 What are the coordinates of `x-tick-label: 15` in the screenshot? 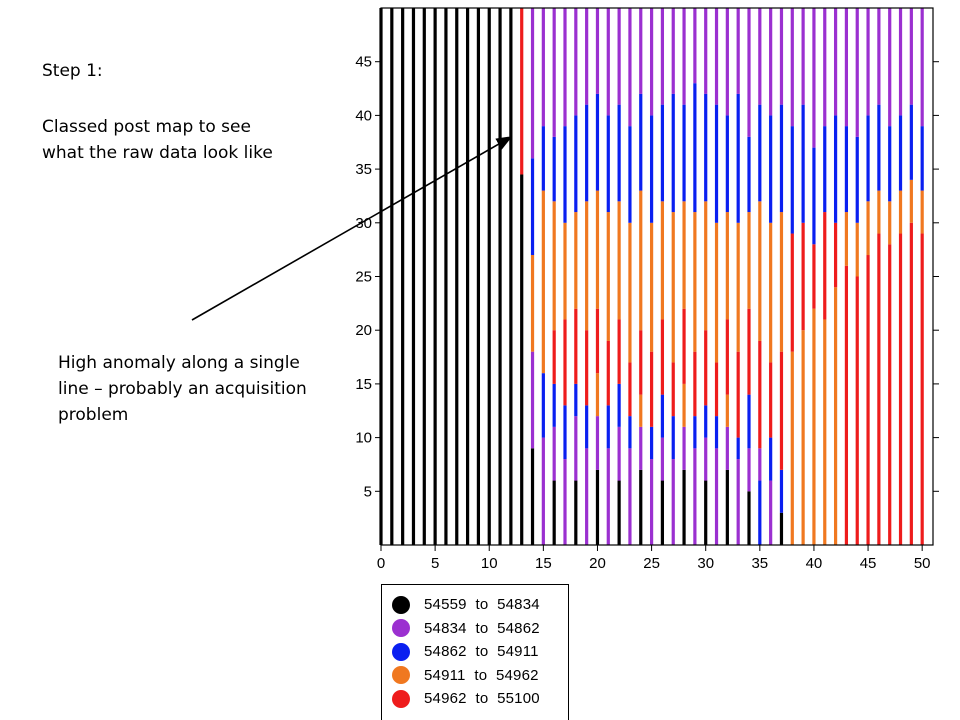 It's located at (543, 563).